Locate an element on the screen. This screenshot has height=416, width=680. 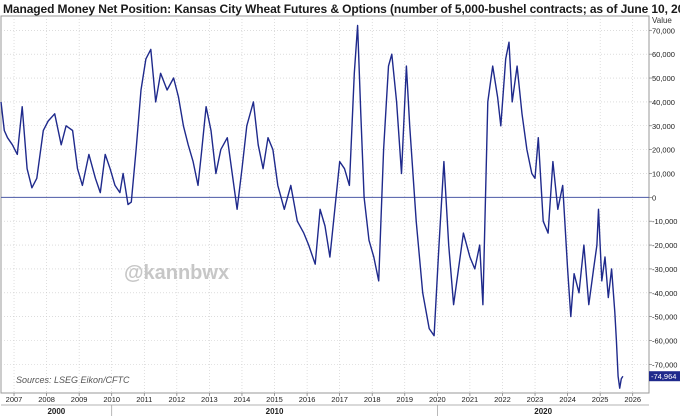
y-tick-label: 30,000 is located at coordinates (663, 126).